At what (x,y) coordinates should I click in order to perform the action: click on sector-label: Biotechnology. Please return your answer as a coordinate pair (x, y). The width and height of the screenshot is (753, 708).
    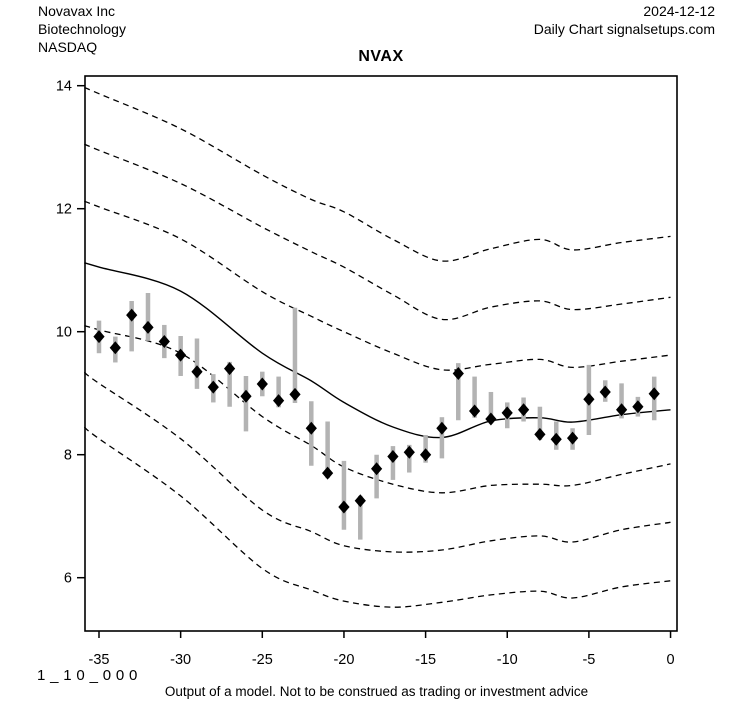
    Looking at the image, I should click on (82, 29).